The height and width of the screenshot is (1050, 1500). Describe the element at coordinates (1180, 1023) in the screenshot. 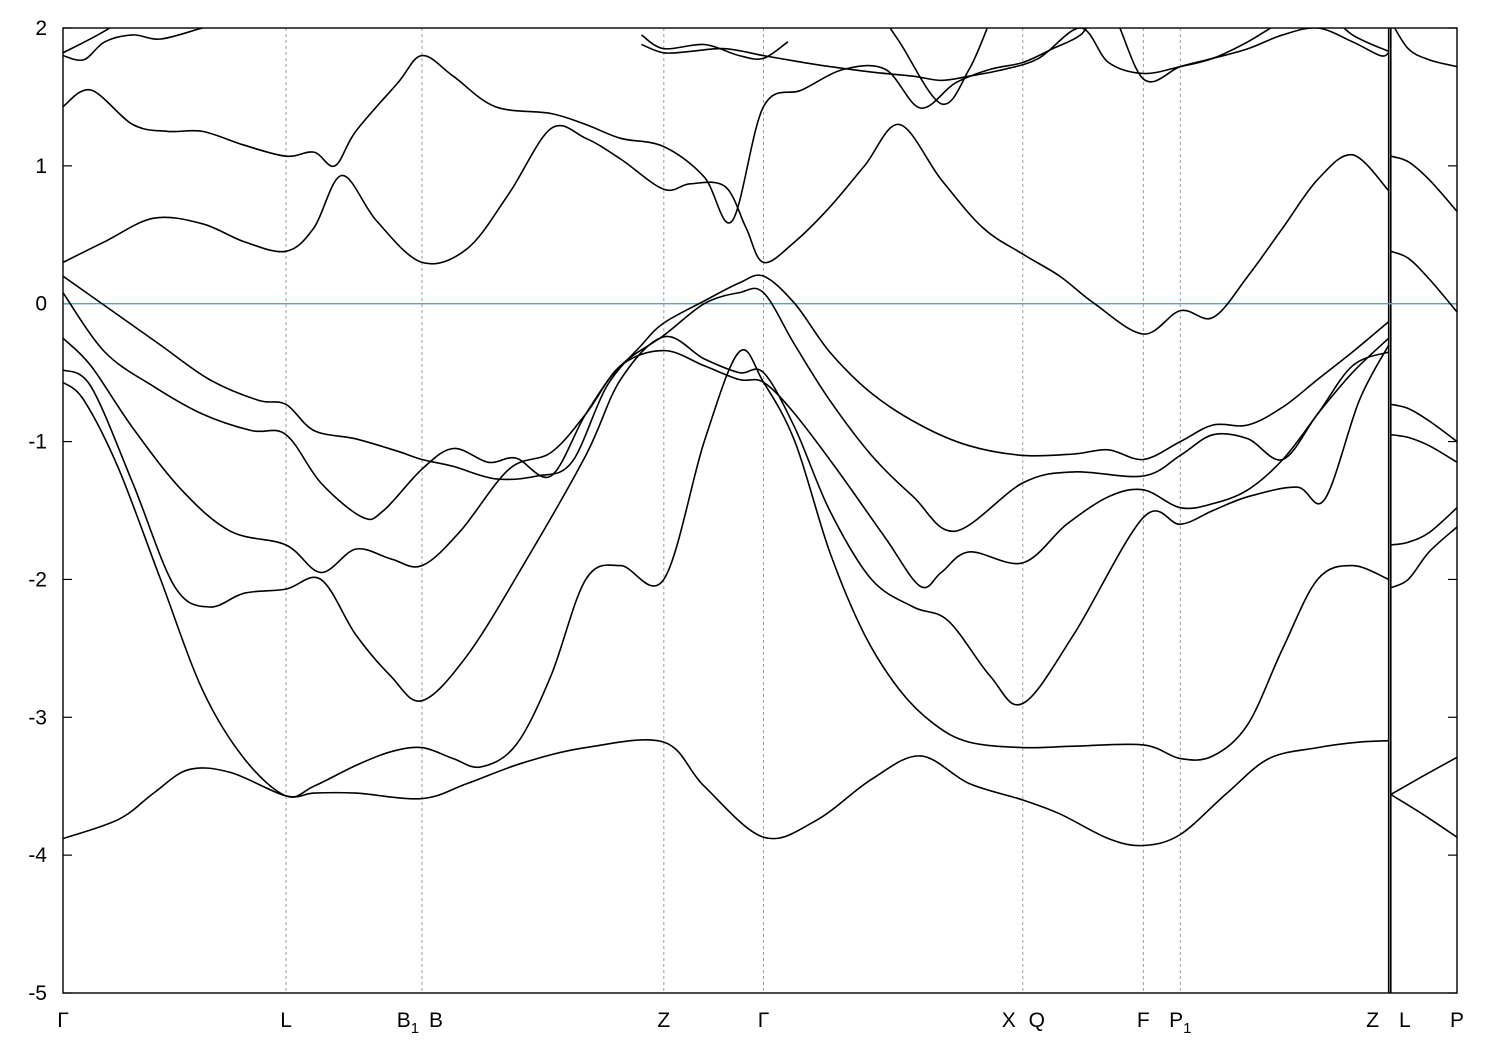

I see `k-point-label-7: P1` at that location.